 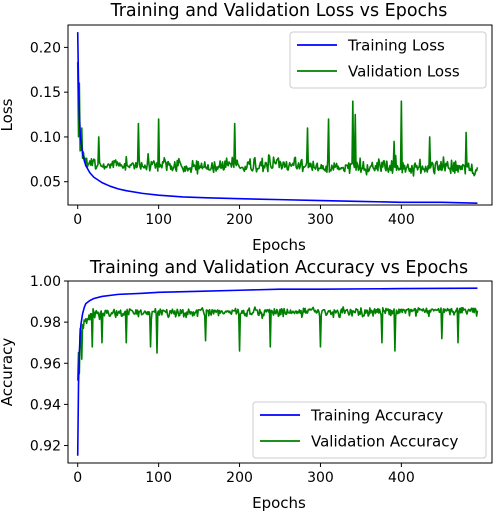 I want to click on accuracy-x-axis-label: Epochs, so click(x=279, y=503).